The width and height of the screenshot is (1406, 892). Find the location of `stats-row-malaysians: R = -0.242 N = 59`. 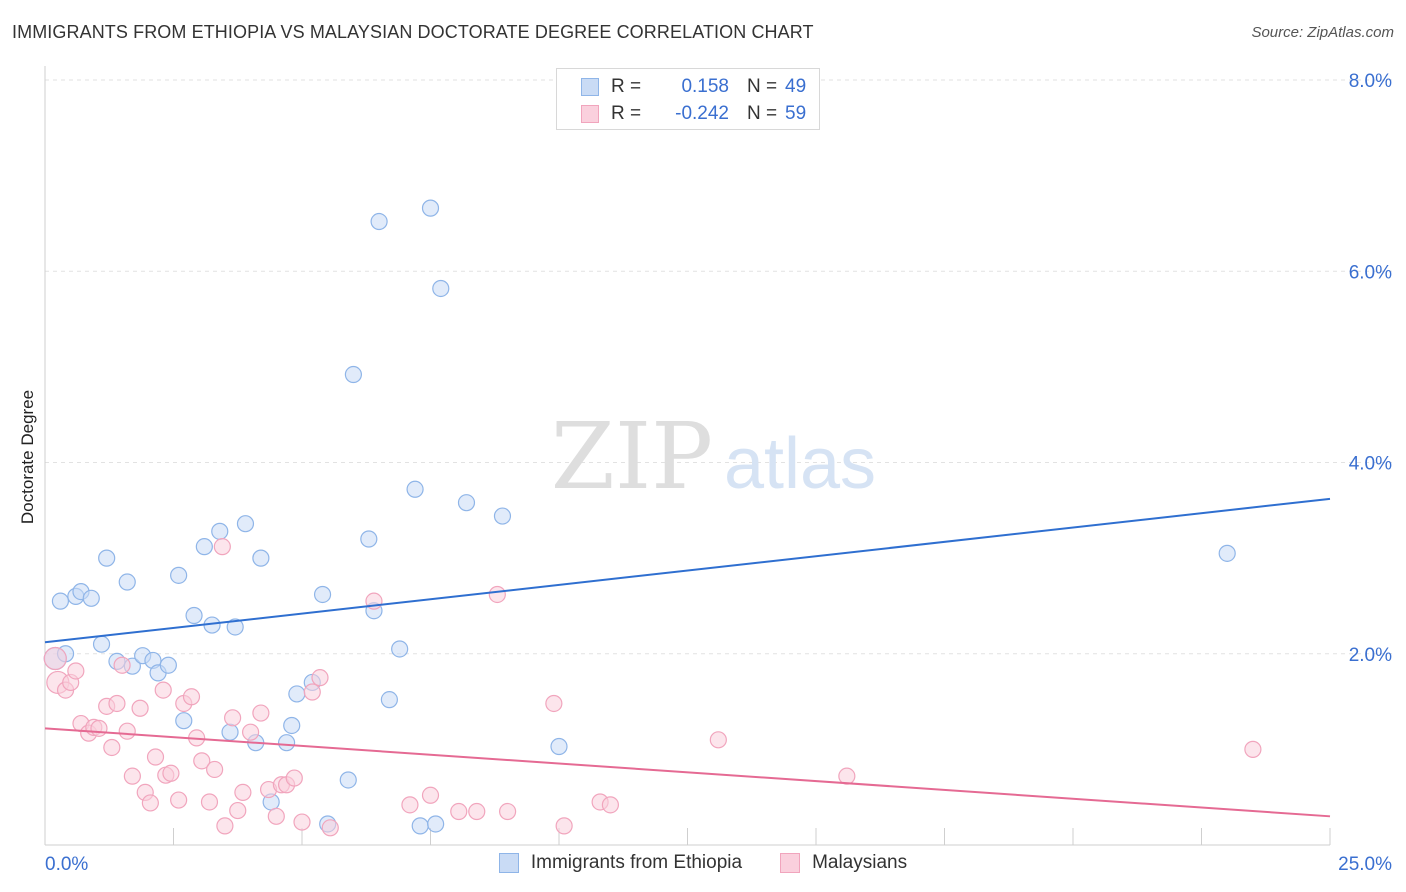

stats-row-malaysians: R = -0.242 N = 59 is located at coordinates (693, 114).